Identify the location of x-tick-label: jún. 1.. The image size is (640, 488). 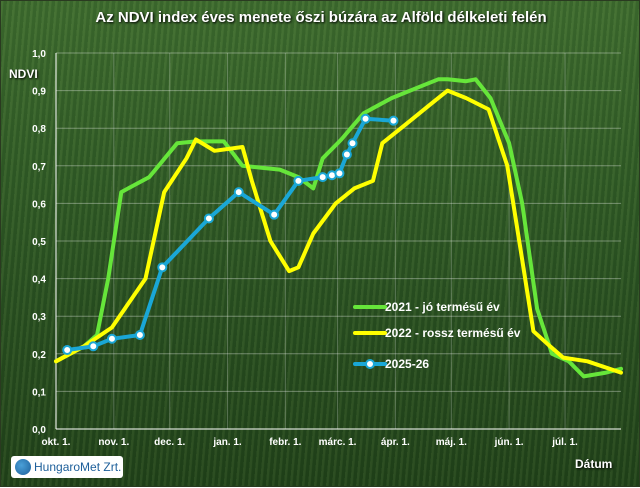
(509, 442).